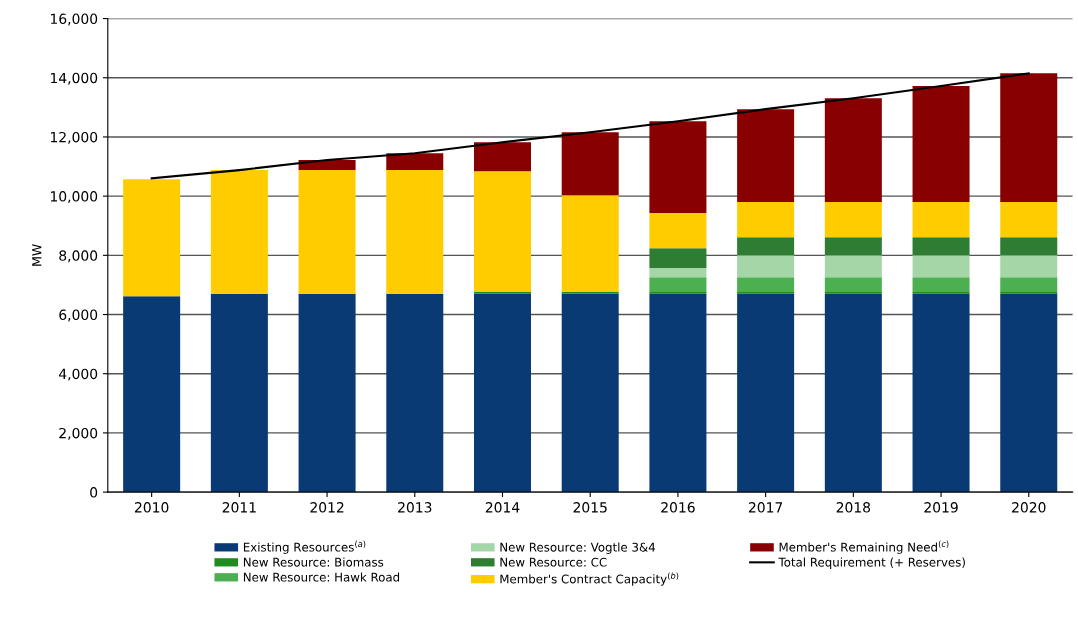  I want to click on legend-label: New Resource: Biomass, so click(313, 562).